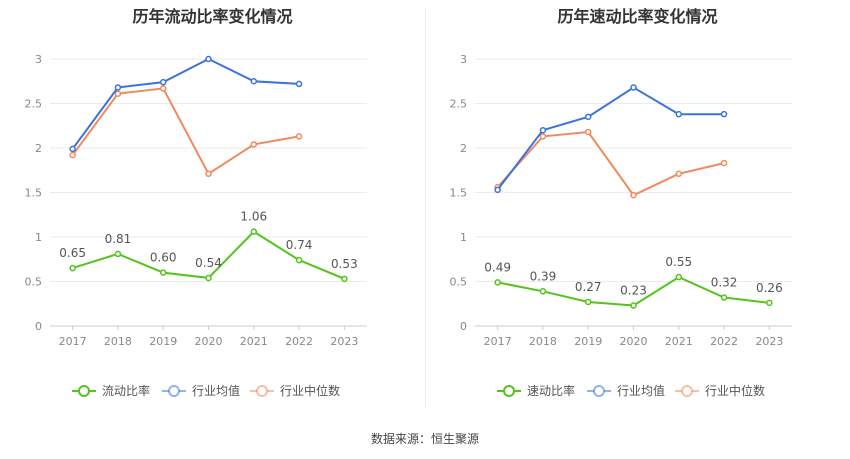 Image resolution: width=850 pixels, height=459 pixels. What do you see at coordinates (208, 263) in the screenshot?
I see `data-label: 0.54` at bounding box center [208, 263].